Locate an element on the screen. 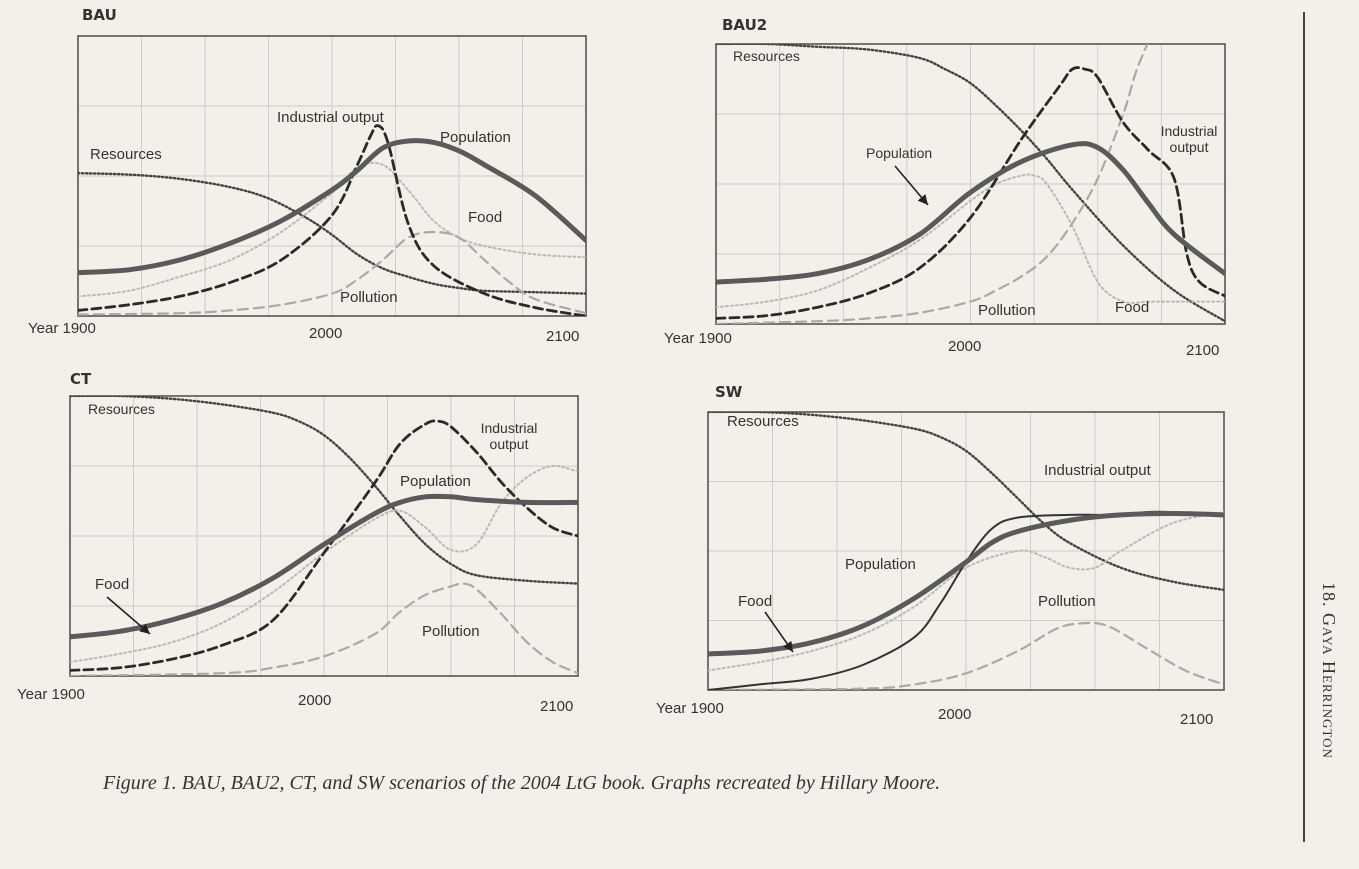 The height and width of the screenshot is (869, 1359). running-head: 18. Gaya Herrington is located at coordinates (1329, 670).